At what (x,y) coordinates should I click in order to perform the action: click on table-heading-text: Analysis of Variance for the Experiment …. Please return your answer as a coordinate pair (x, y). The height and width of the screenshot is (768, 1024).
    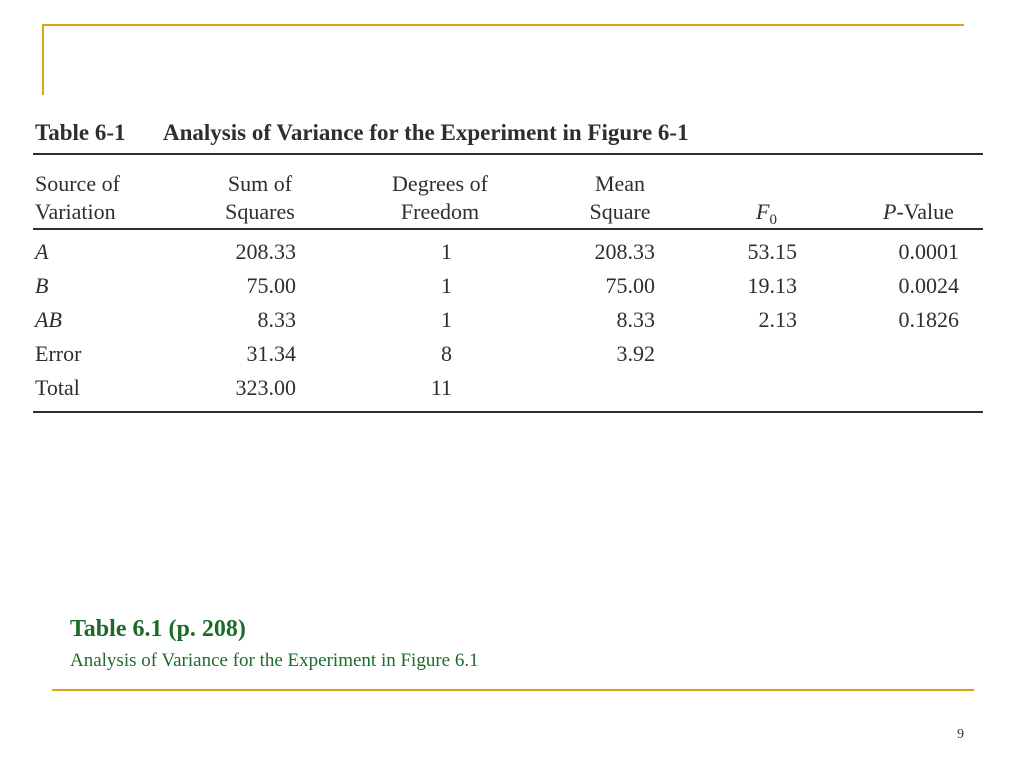
    Looking at the image, I should click on (426, 132).